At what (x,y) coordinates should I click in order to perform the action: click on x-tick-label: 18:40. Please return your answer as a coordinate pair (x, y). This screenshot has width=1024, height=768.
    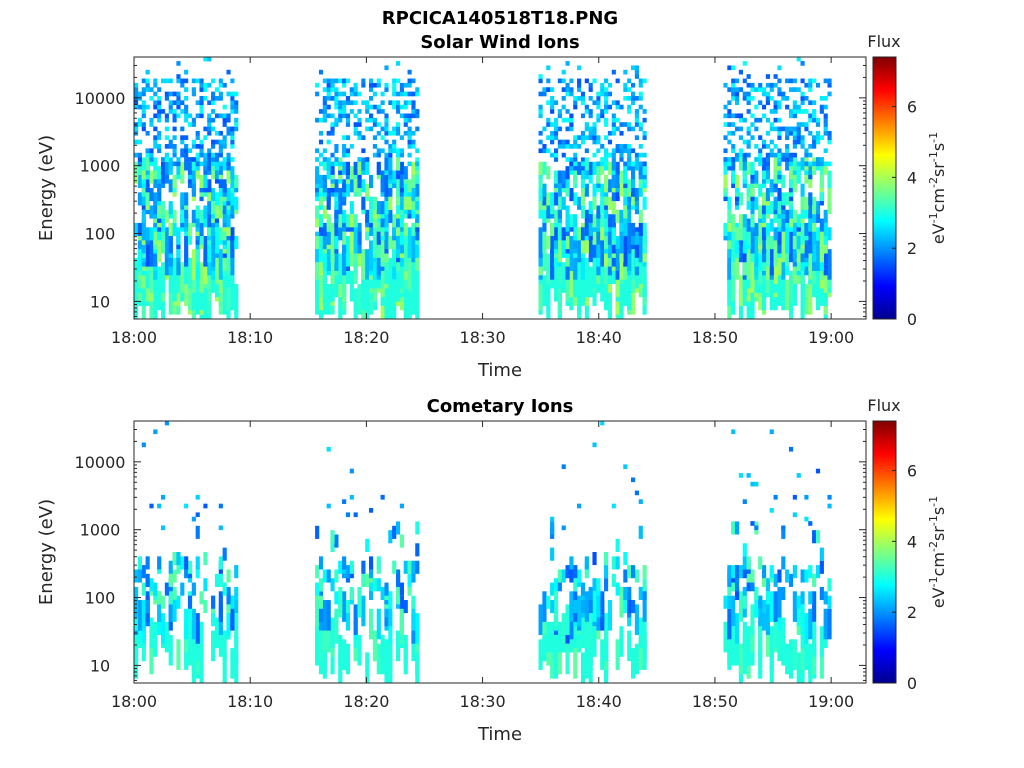
    Looking at the image, I should click on (599, 701).